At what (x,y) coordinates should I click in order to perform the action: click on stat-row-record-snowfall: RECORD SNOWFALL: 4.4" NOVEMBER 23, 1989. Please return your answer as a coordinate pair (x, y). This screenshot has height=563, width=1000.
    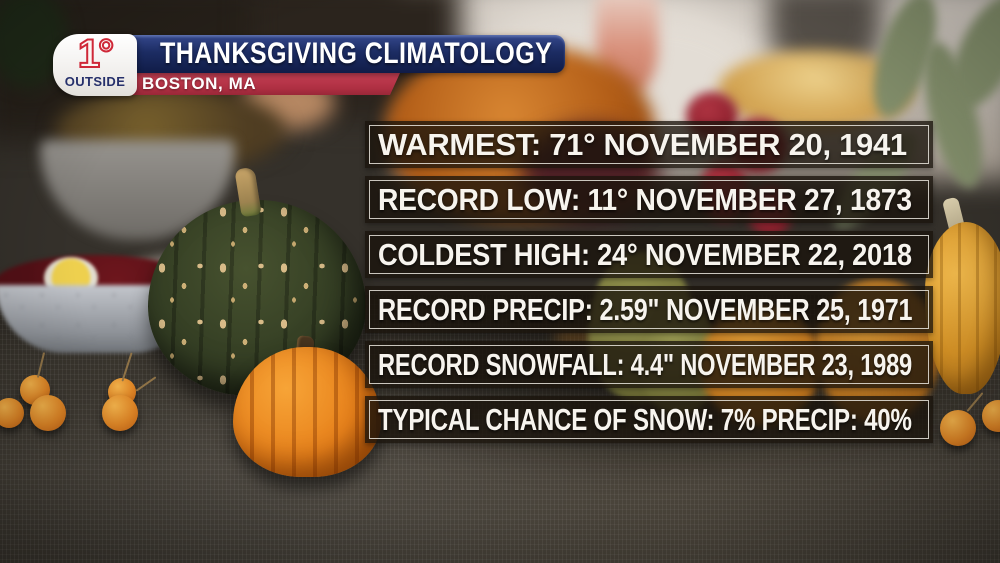
    Looking at the image, I should click on (649, 364).